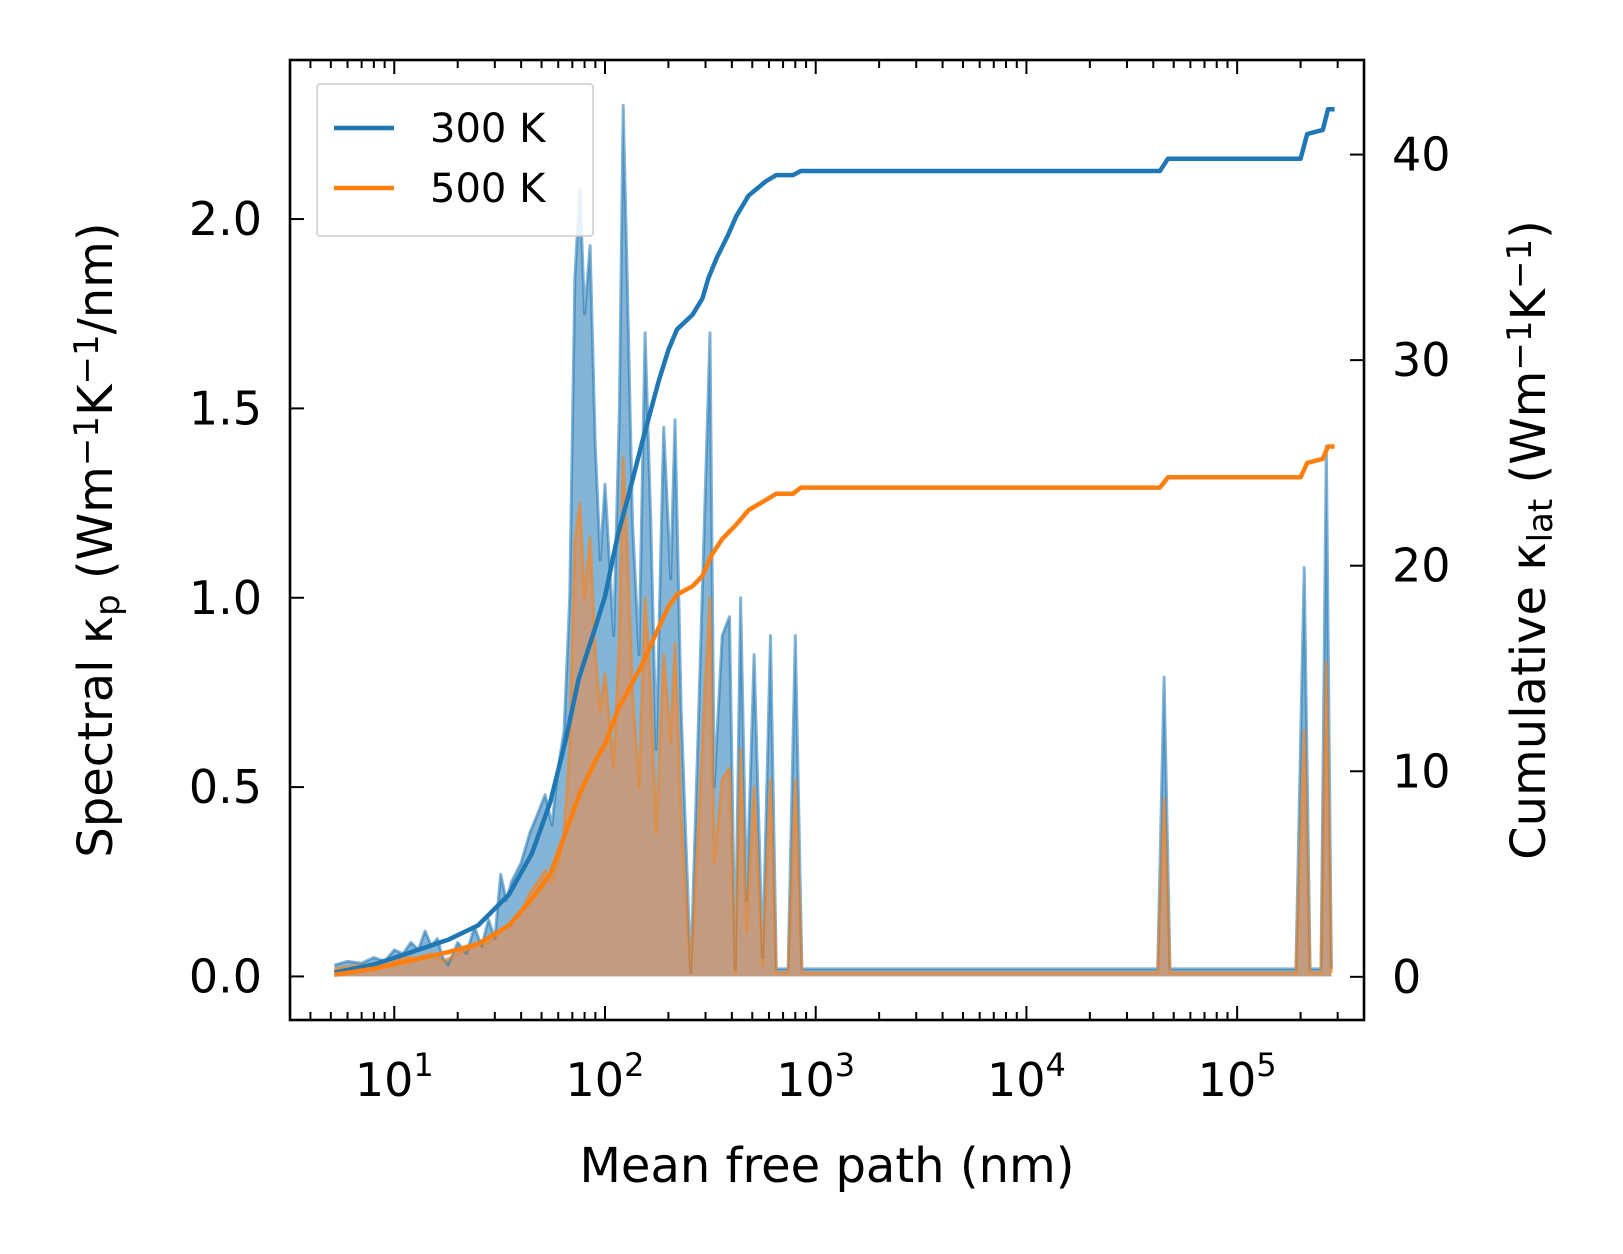 The width and height of the screenshot is (1623, 1254). Describe the element at coordinates (225, 976) in the screenshot. I see `left-tick-label: 0.0` at that location.